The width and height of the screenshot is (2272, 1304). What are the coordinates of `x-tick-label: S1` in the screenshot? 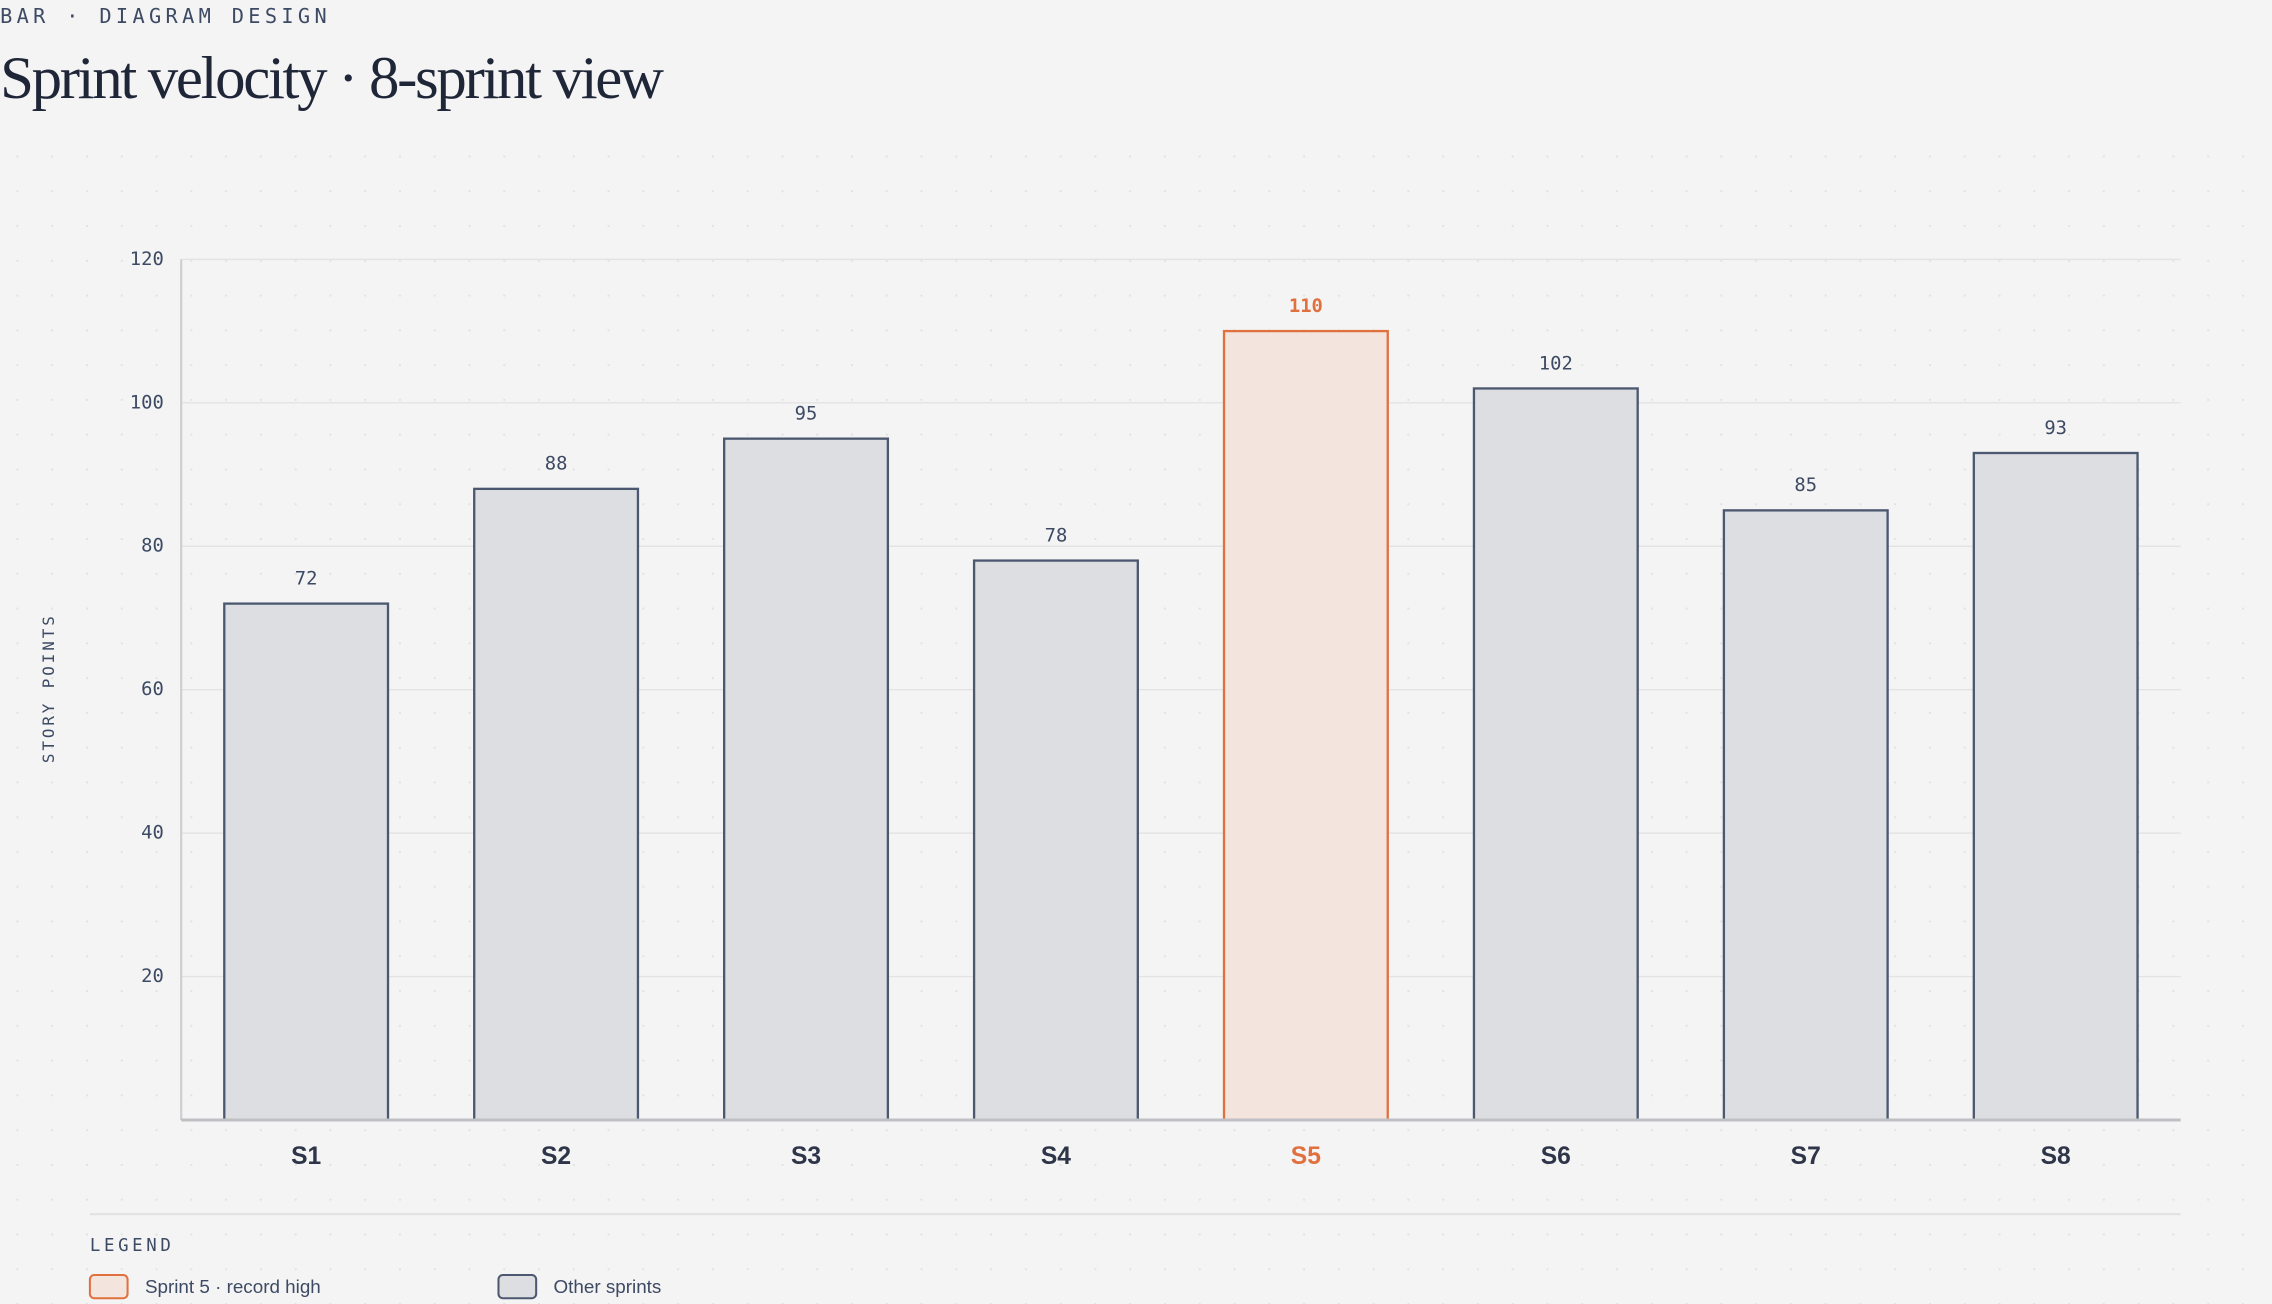 It's located at (306, 1156).